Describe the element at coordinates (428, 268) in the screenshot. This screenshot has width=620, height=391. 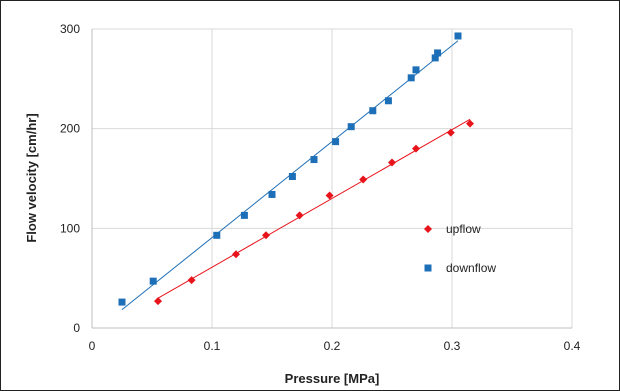
I see `downflow-legend-marker` at that location.